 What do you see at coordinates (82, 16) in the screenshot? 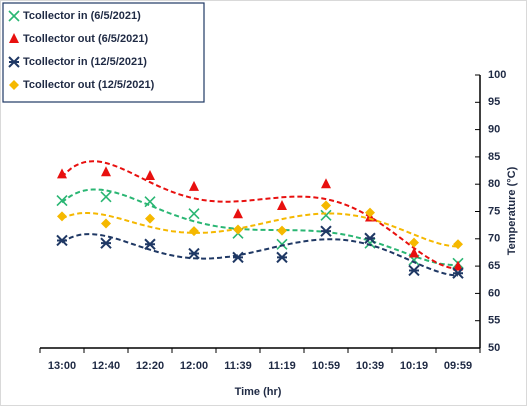
I see `legend-label: Tcollector in (6/5/2021)` at bounding box center [82, 16].